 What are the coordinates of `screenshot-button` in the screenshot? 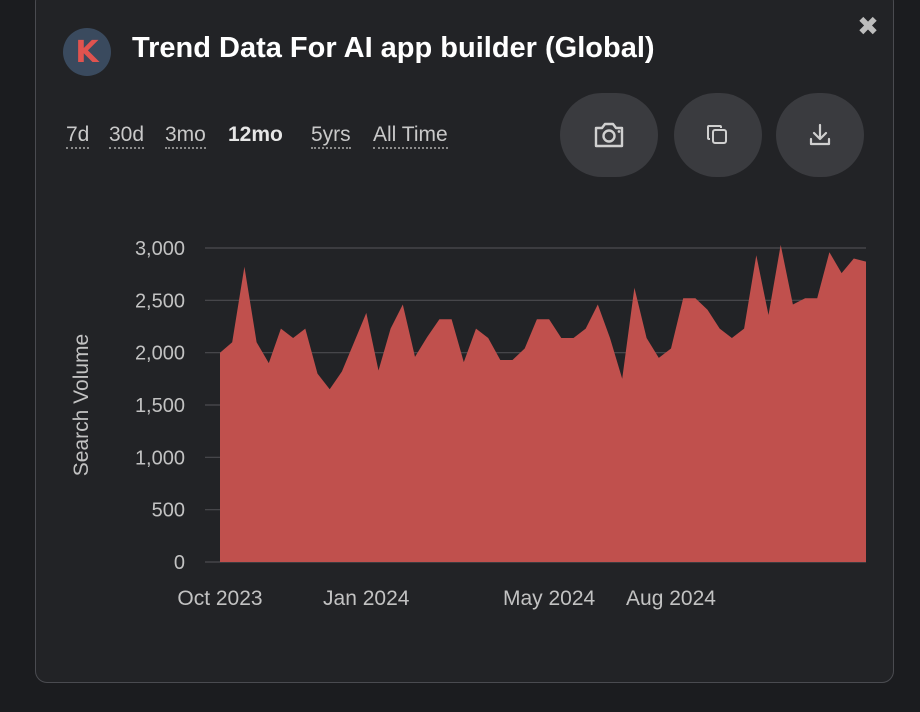 It's located at (609, 135).